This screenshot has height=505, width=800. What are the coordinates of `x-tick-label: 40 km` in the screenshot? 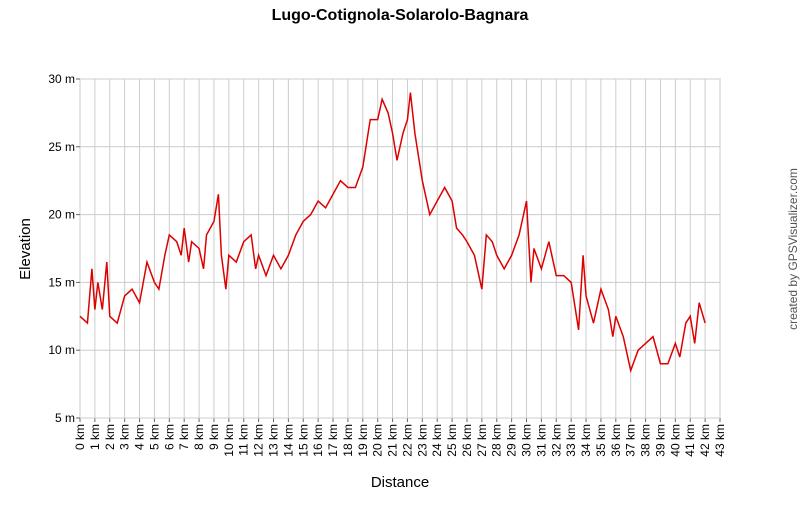 It's located at (675, 440).